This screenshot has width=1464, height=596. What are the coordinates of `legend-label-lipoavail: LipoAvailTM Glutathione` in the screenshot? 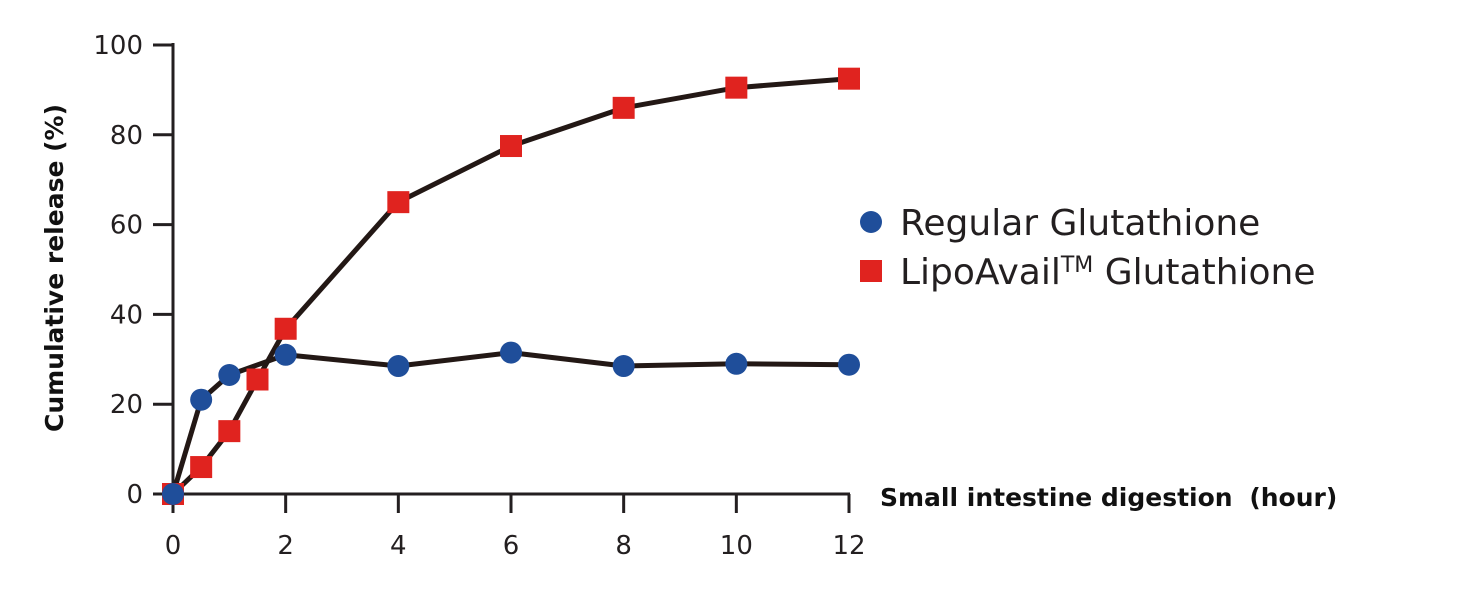 It's located at (1108, 272).